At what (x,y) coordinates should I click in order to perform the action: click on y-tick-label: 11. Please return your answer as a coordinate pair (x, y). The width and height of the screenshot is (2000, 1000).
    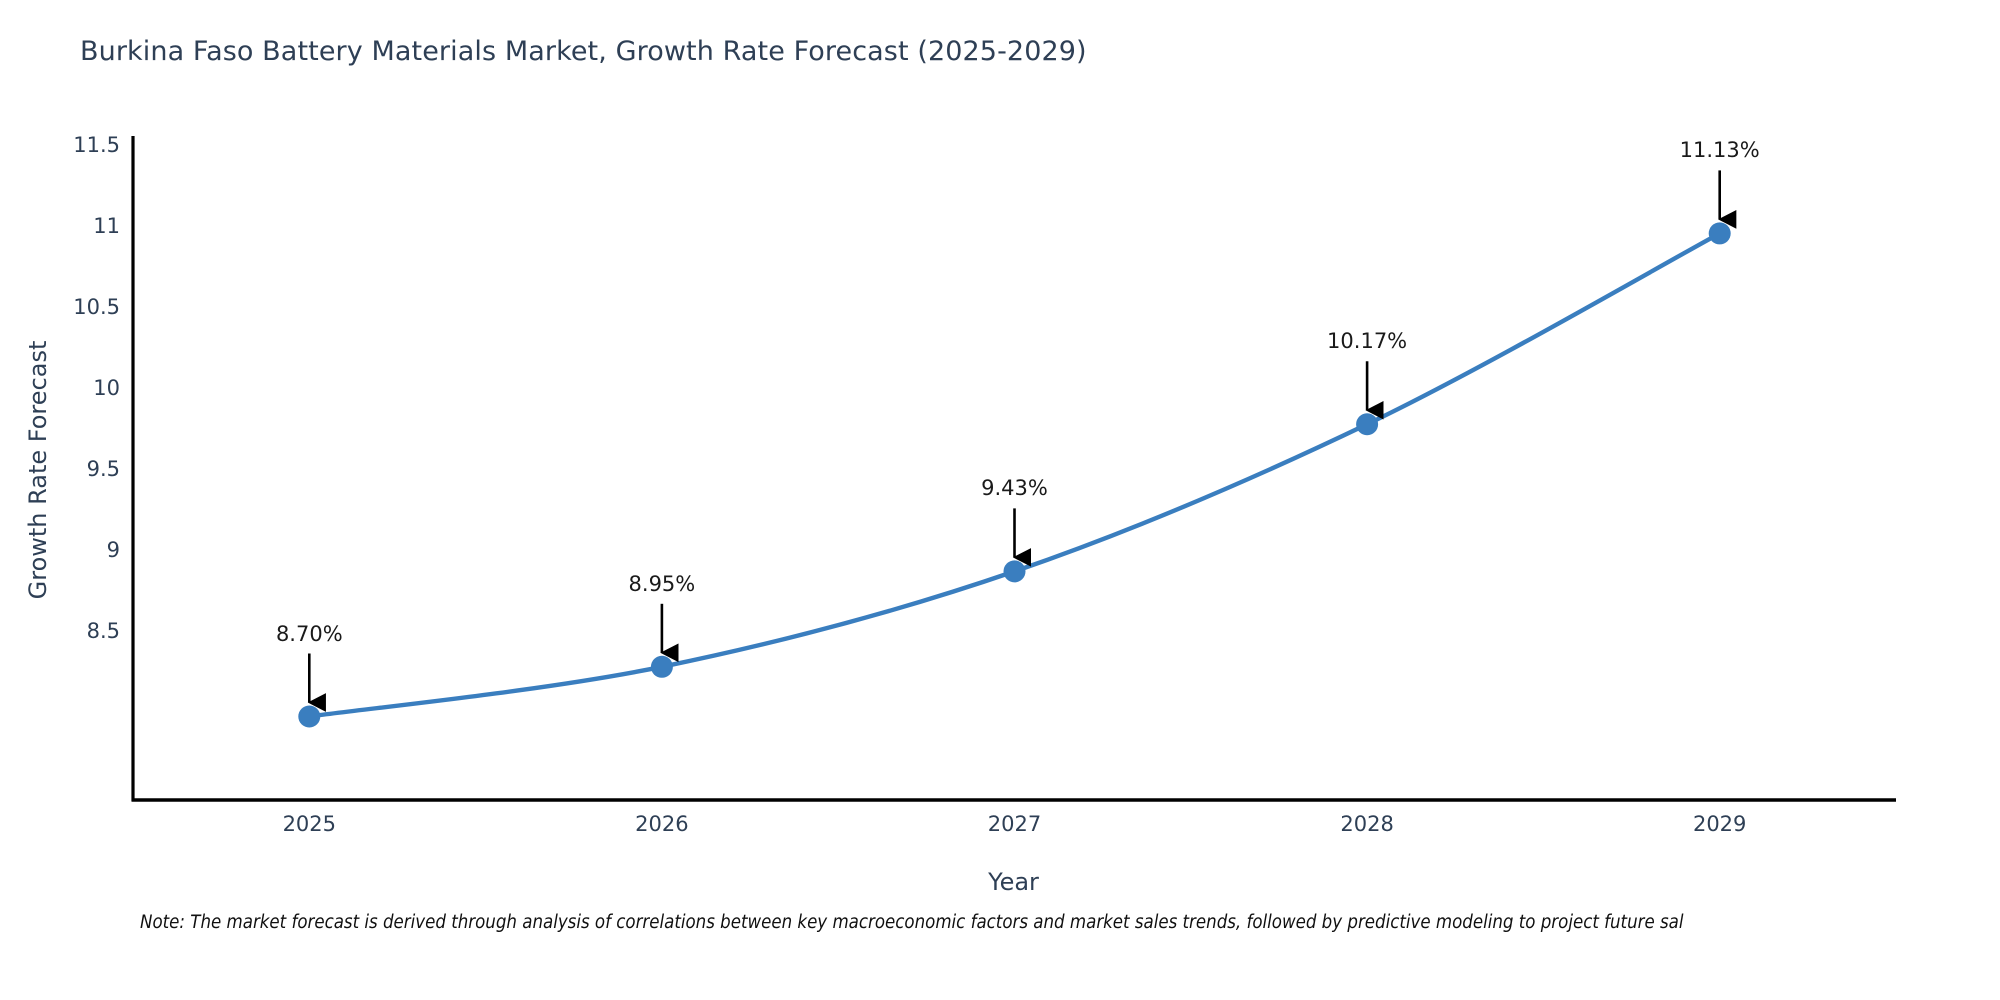
    Looking at the image, I should click on (106, 226).